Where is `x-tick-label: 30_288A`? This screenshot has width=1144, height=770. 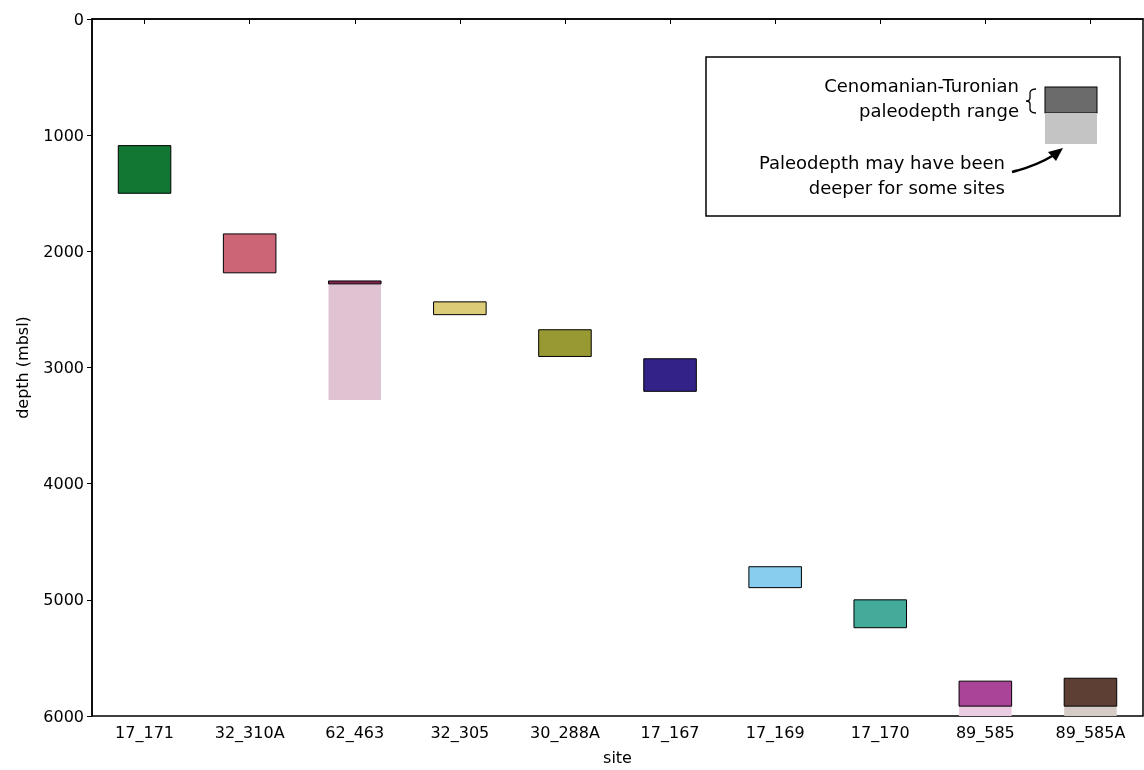
x-tick-label: 30_288A is located at coordinates (565, 732).